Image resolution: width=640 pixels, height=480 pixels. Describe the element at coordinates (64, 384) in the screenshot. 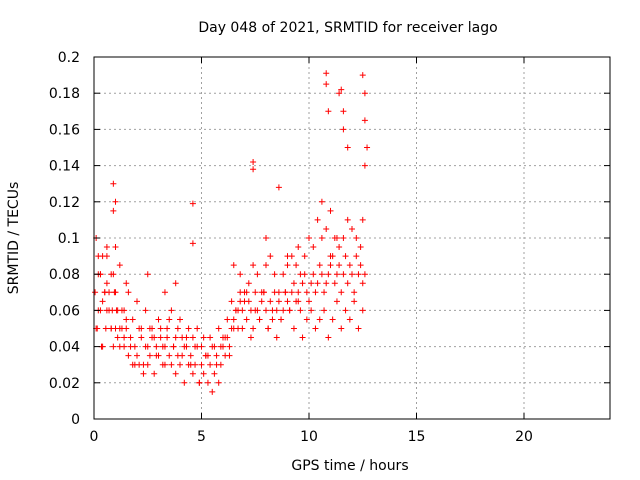

I see `y-tick-label: 0.02` at that location.